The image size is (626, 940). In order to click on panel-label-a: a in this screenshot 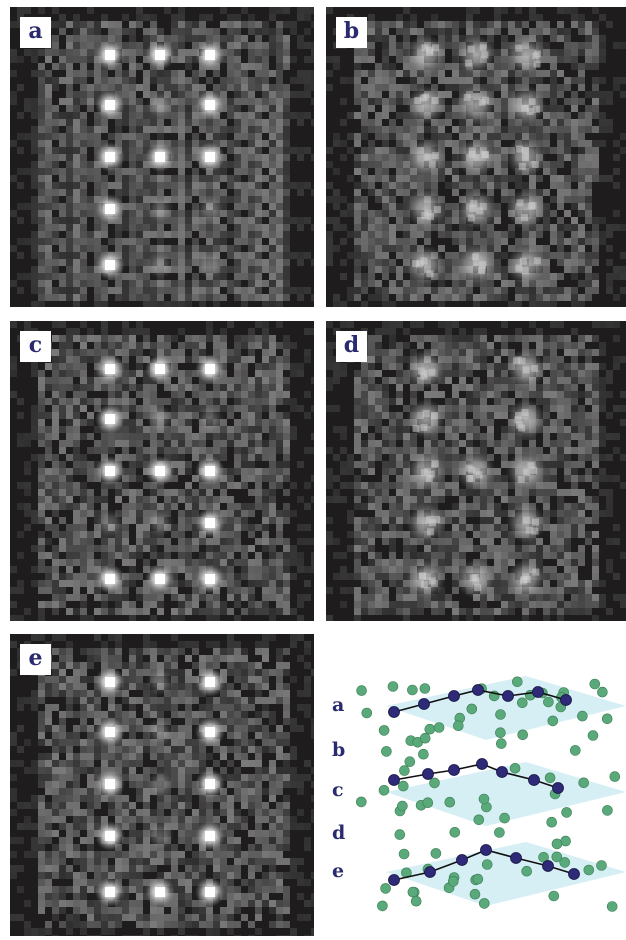, I will do `click(35, 32)`.